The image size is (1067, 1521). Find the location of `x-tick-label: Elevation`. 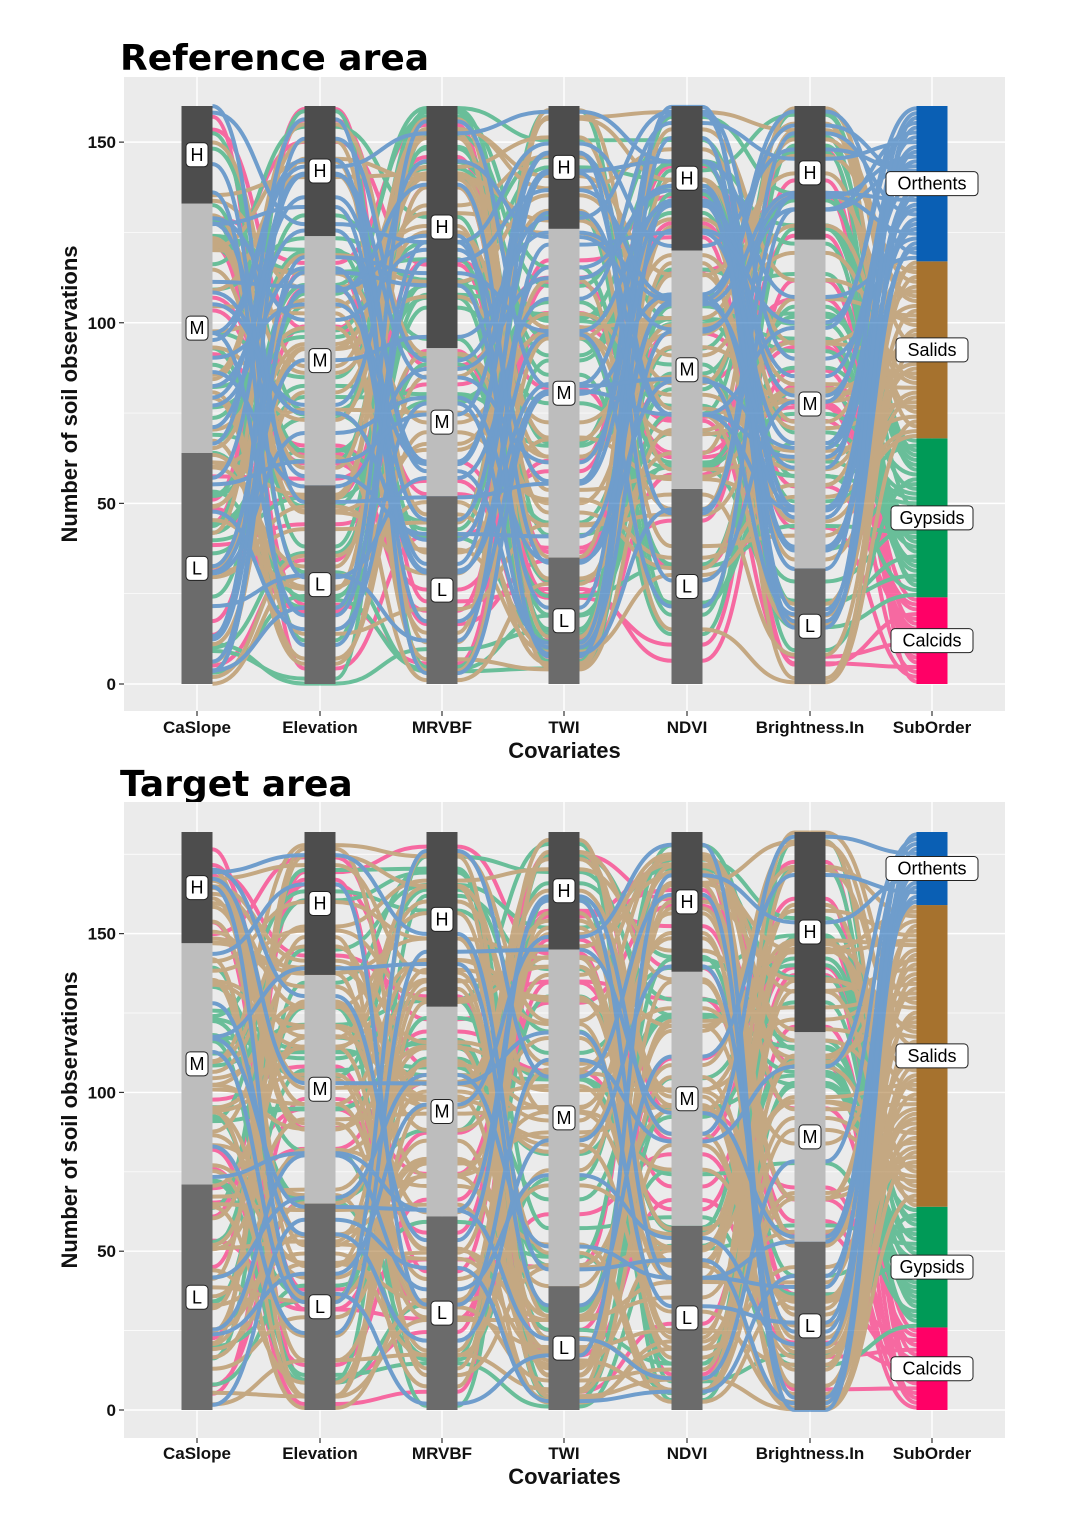

x-tick-label: Elevation is located at coordinates (320, 1453).